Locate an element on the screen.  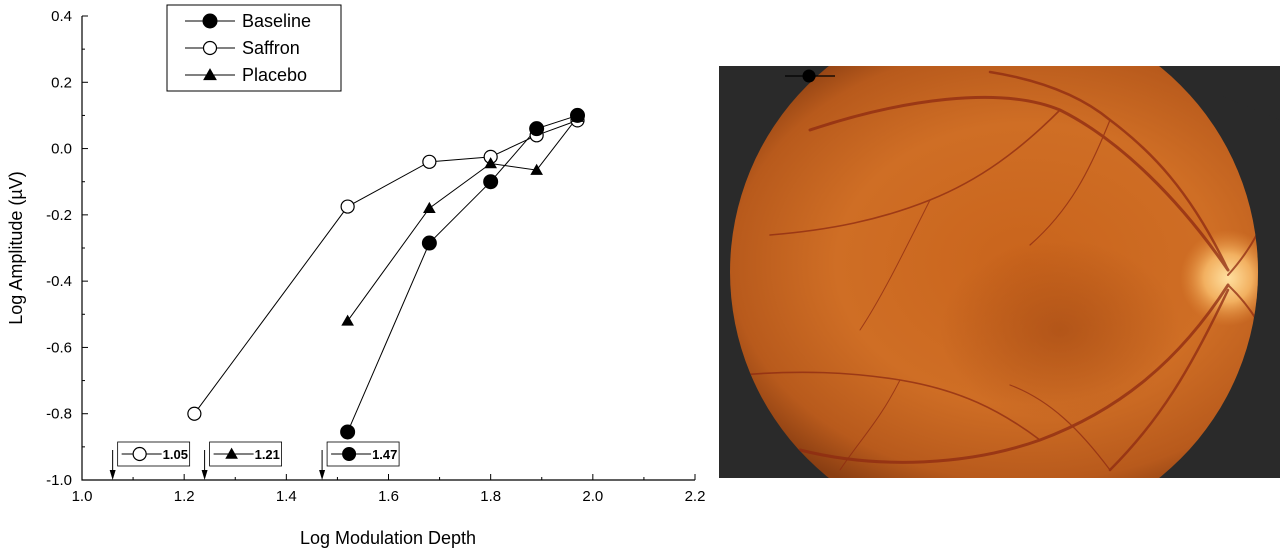
y-tick-label: 0.2 is located at coordinates (61, 82).